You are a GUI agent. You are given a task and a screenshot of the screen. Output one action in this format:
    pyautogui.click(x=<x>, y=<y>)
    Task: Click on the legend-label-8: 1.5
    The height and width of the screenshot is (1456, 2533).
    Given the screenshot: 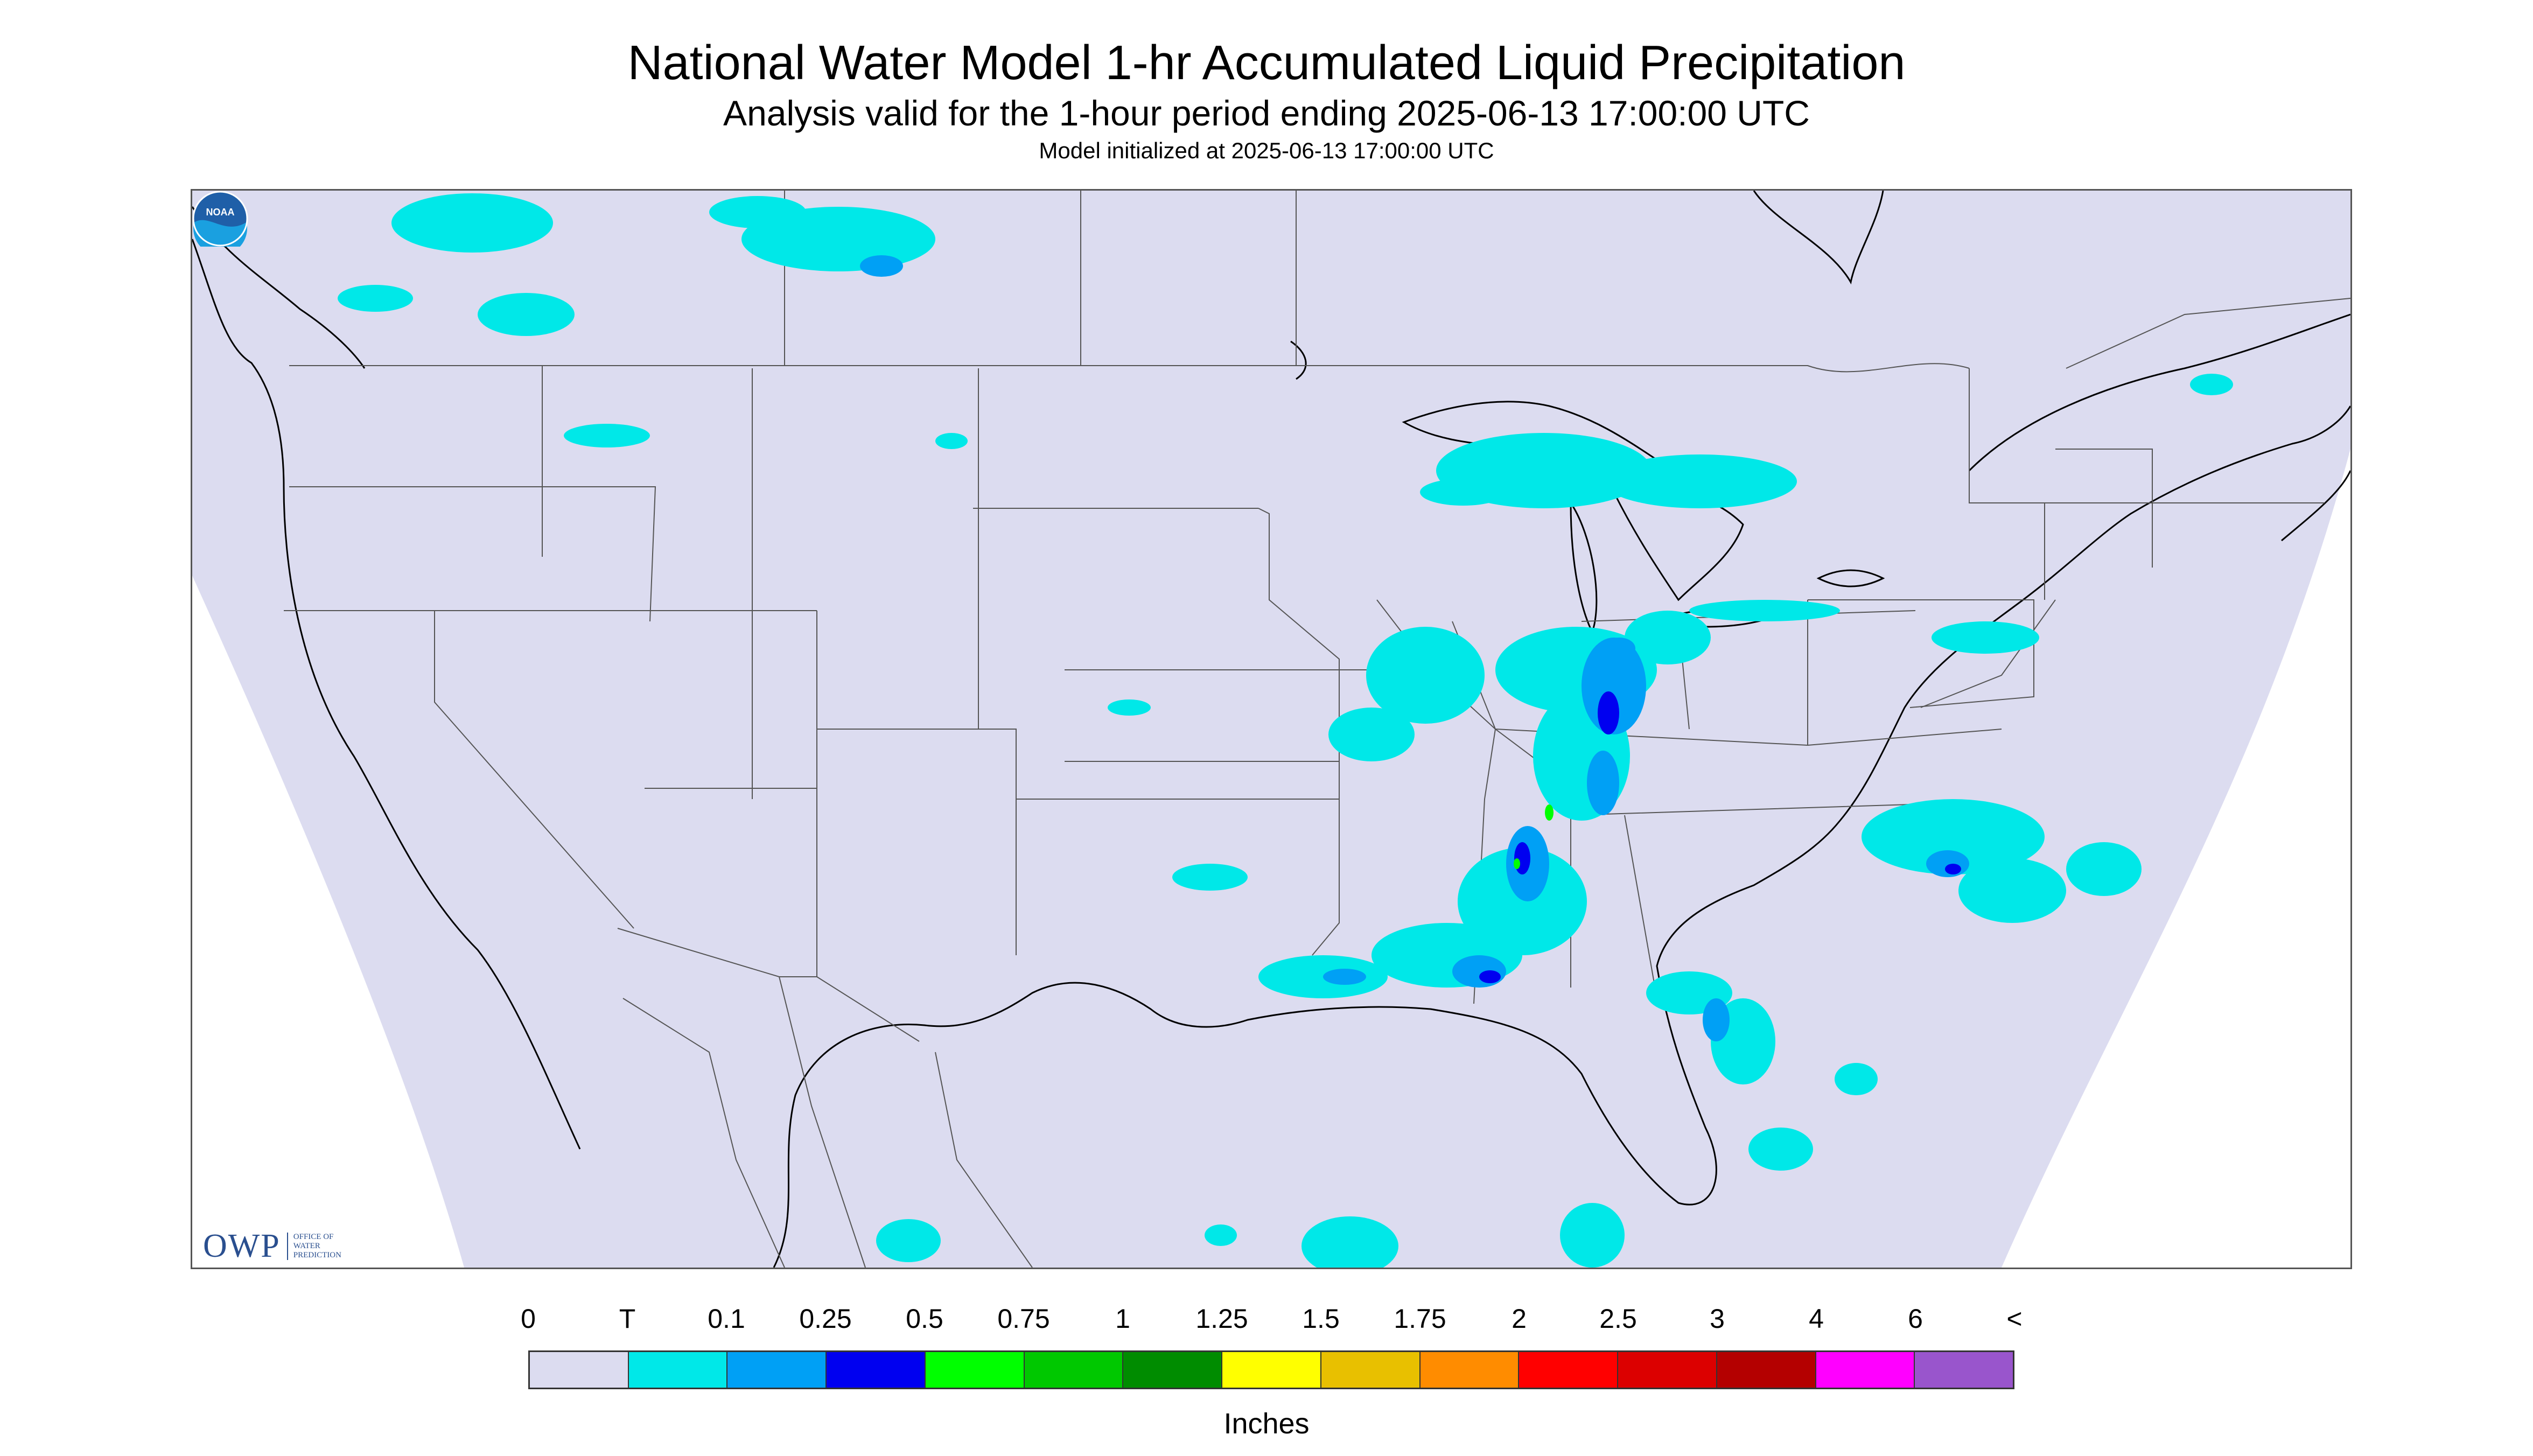 What is the action you would take?
    pyautogui.click(x=1321, y=1319)
    